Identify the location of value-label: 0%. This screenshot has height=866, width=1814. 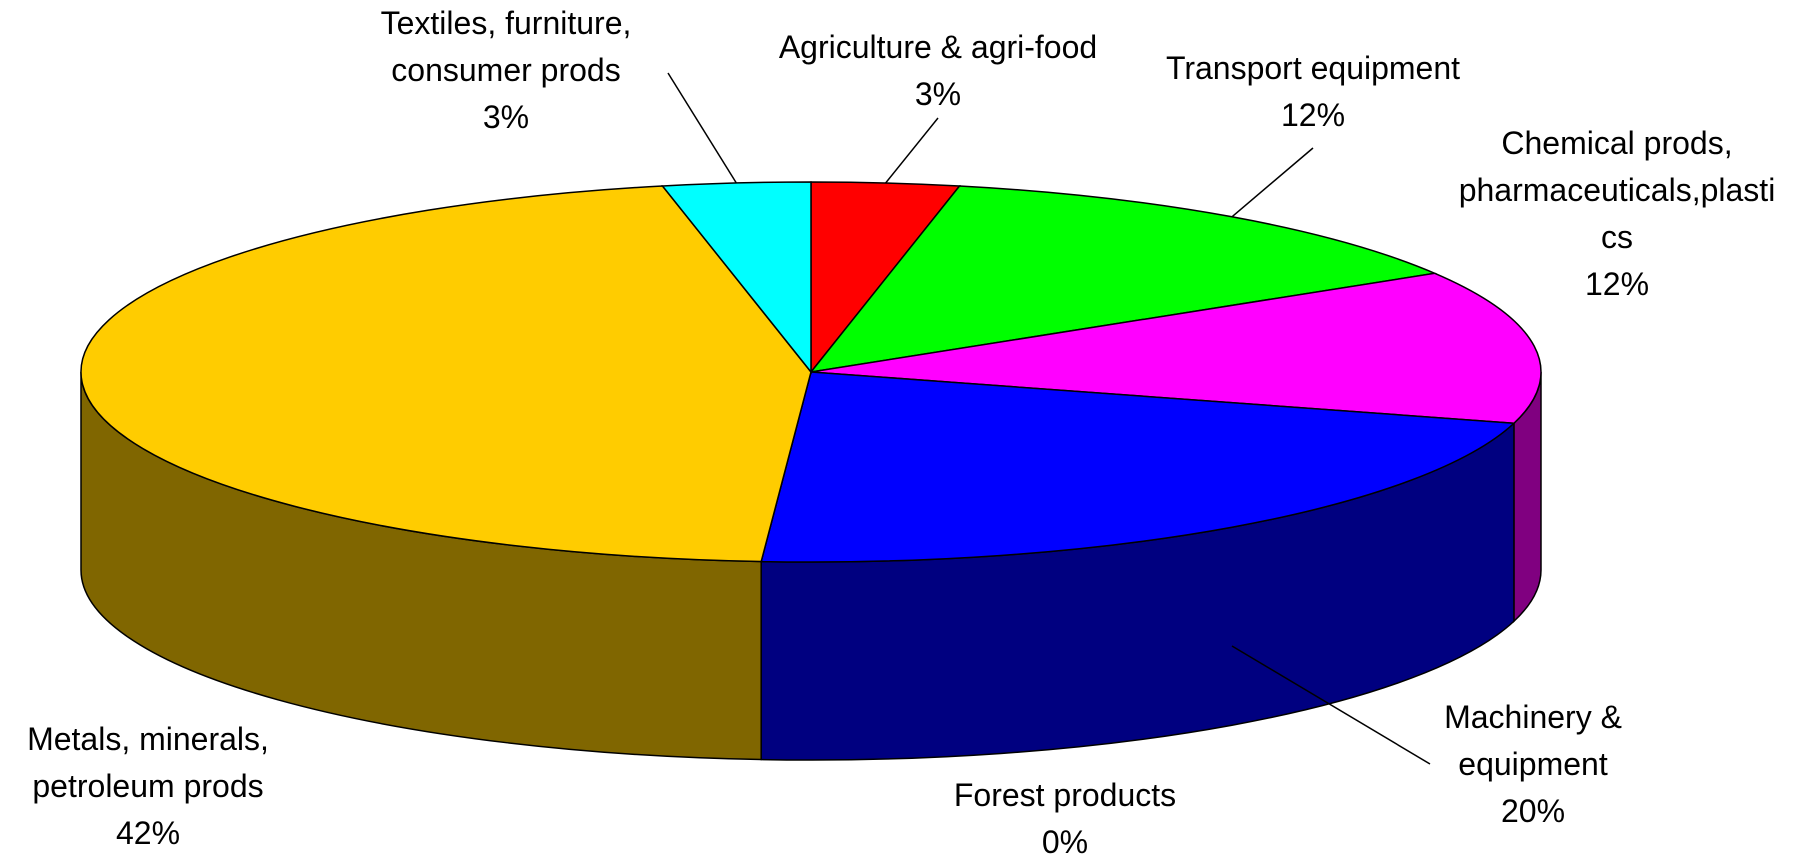
(1065, 842).